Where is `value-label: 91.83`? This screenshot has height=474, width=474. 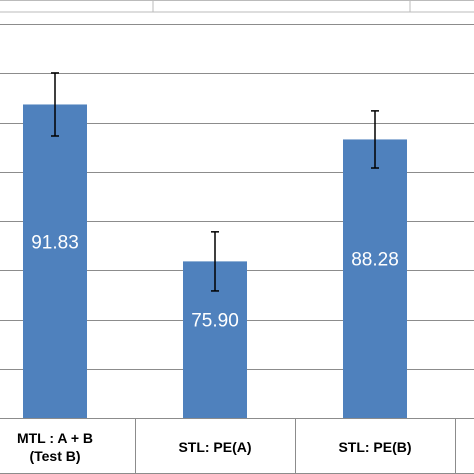 value-label: 91.83 is located at coordinates (55, 242).